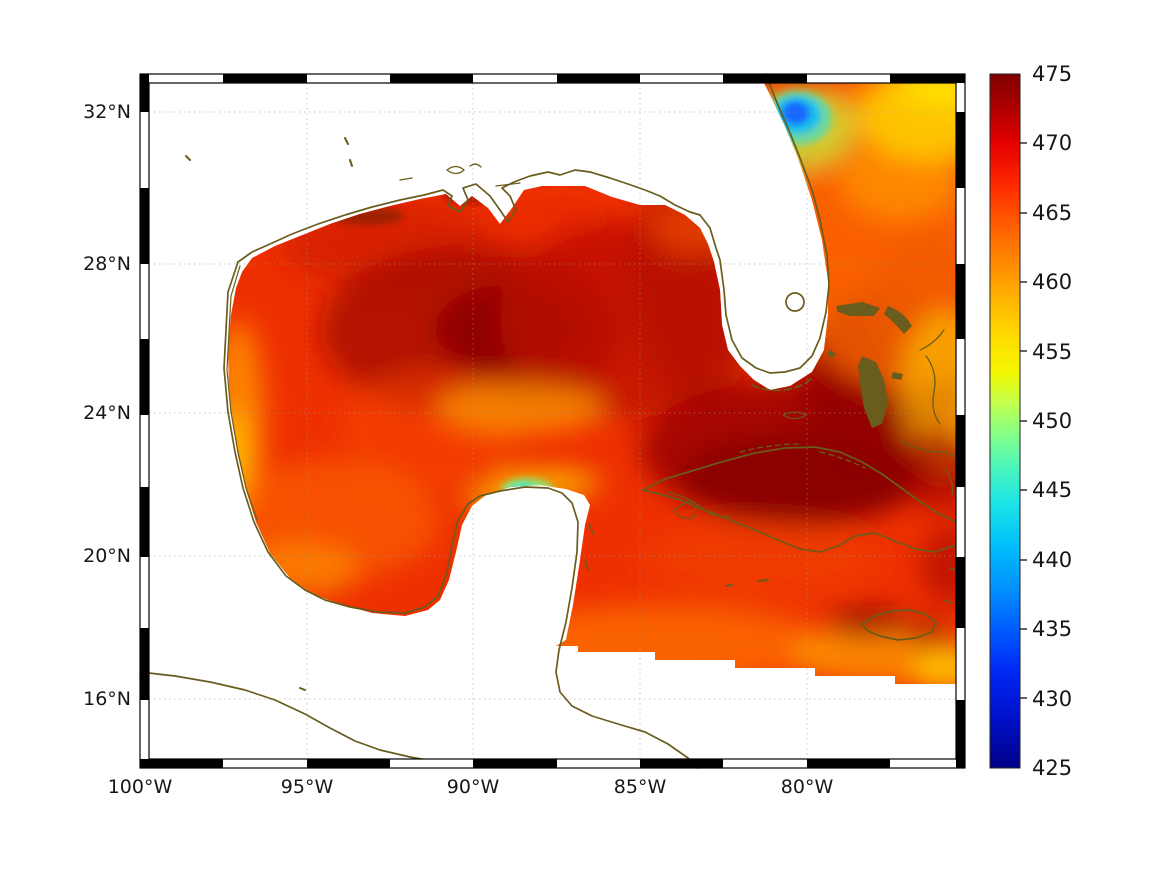  Describe the element at coordinates (1052, 212) in the screenshot. I see `colorbar-tick-label: 465` at that location.